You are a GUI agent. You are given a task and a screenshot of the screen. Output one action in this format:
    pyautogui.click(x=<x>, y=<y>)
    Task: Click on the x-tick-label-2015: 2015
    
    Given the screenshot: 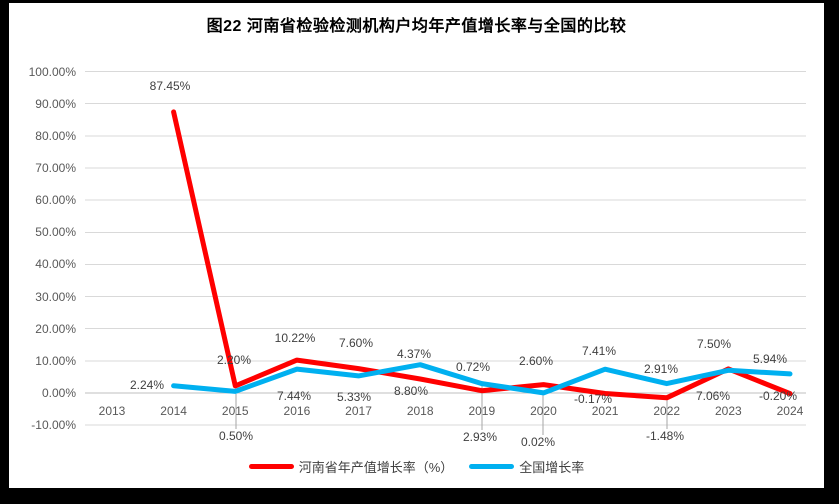 What is the action you would take?
    pyautogui.click(x=235, y=411)
    